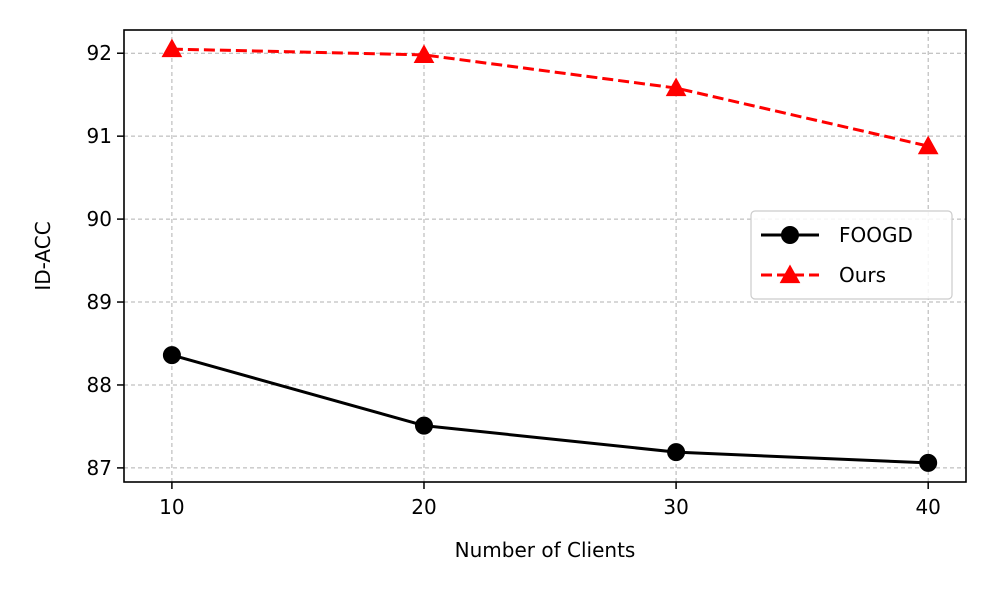 The width and height of the screenshot is (997, 598). Describe the element at coordinates (43, 255) in the screenshot. I see `y-axis-label: ID-ACC` at that location.